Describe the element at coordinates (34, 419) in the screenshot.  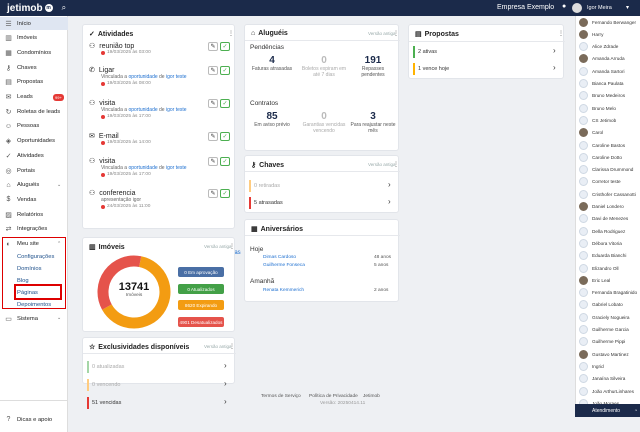
I see `help-link: ? Dicas e apoio` at that location.